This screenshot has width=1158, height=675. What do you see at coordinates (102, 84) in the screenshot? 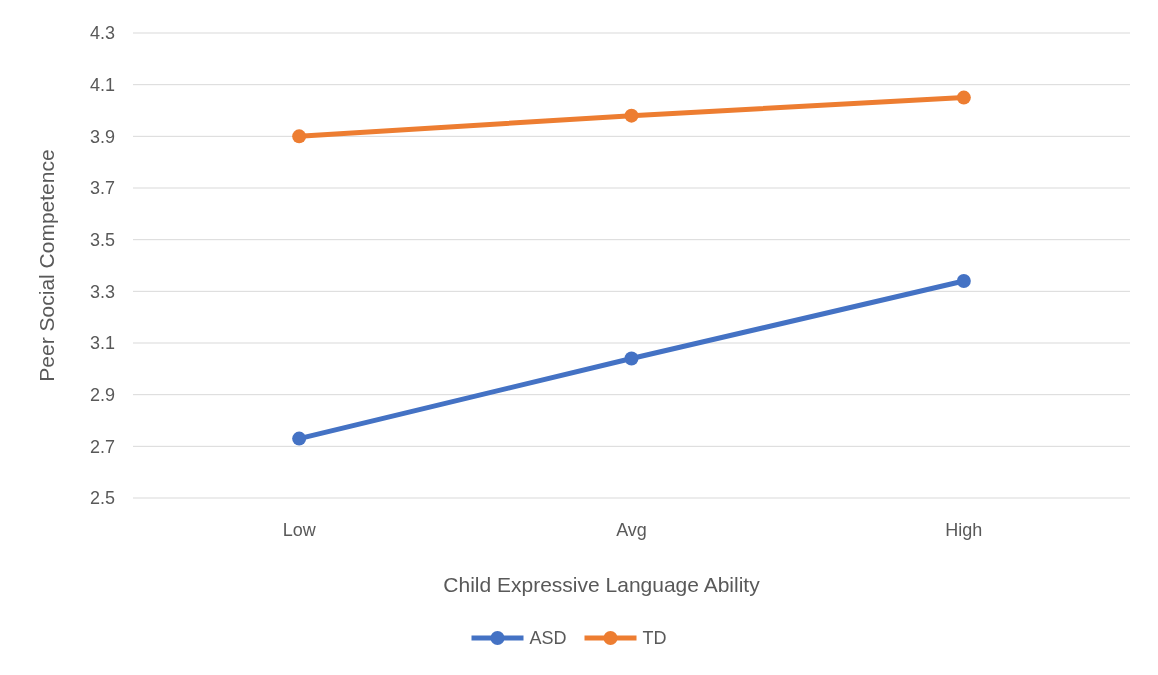
I see `y-tick-label: 4.1` at bounding box center [102, 84].